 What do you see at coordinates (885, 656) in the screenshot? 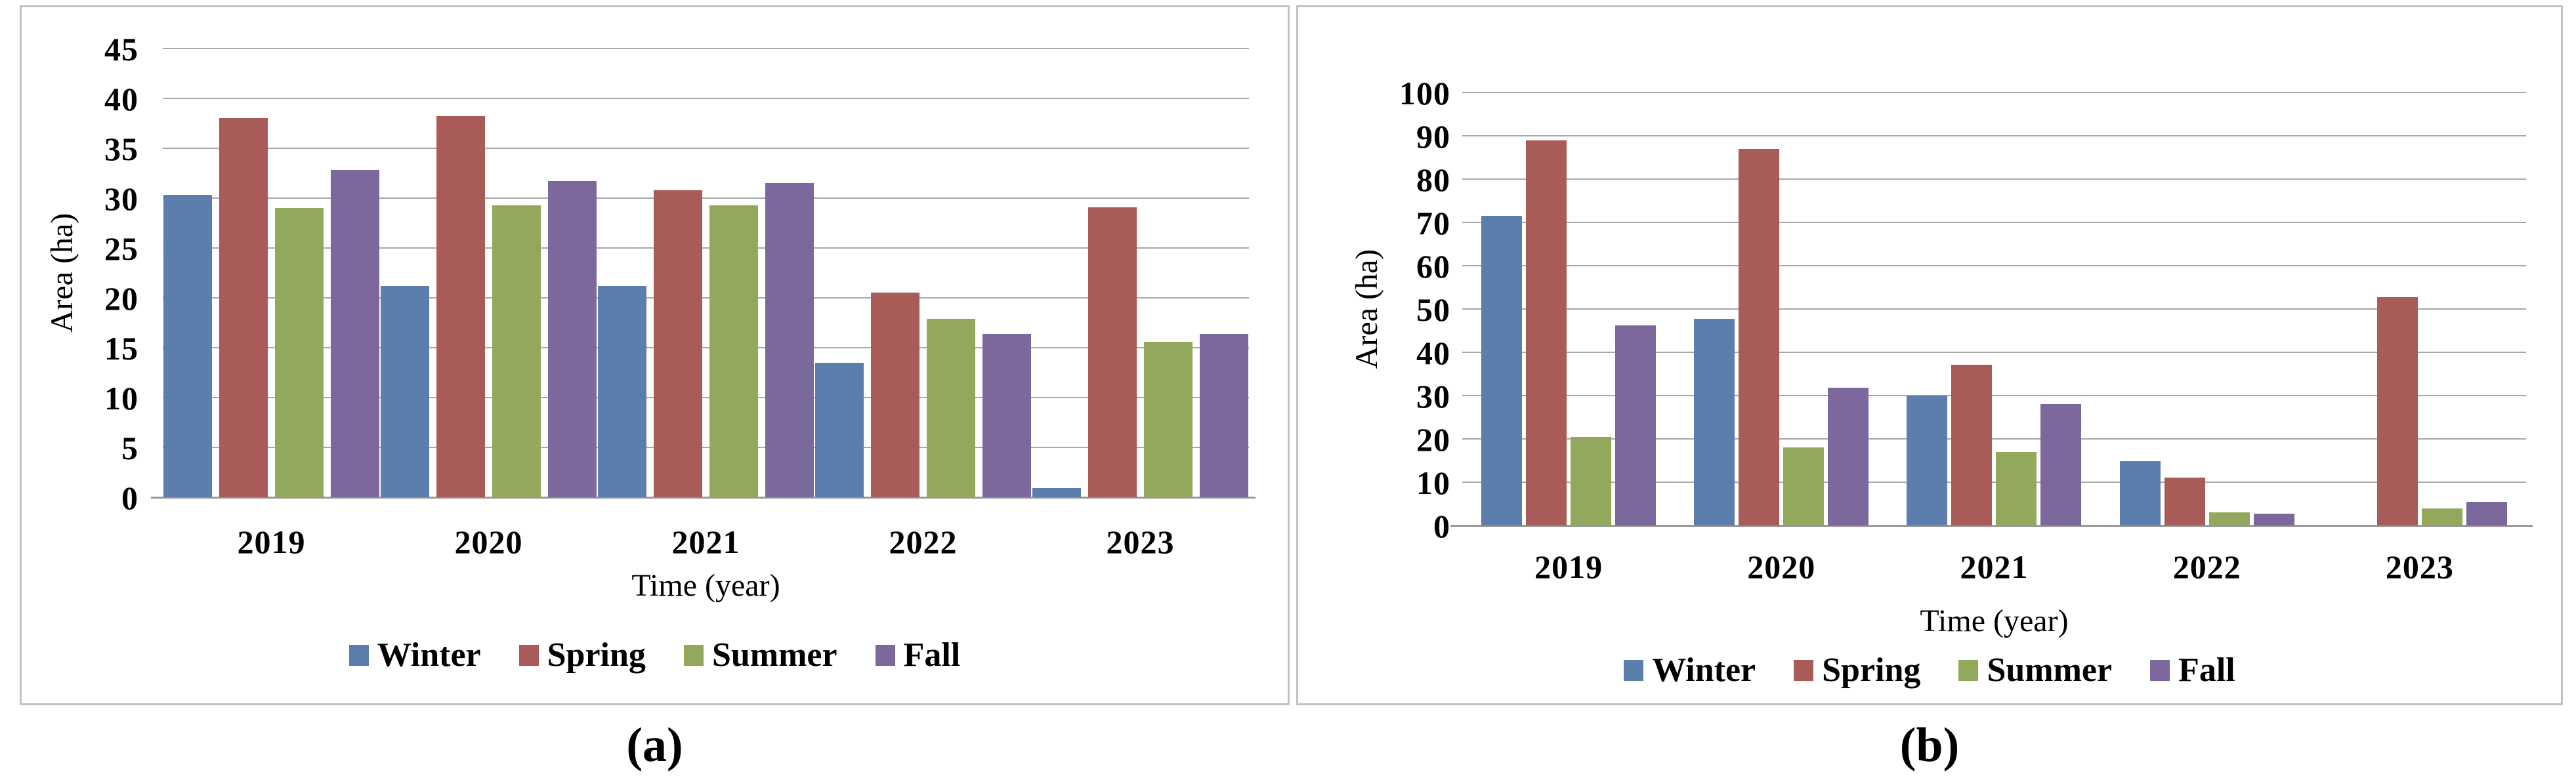
I see `legend-swatch-fall-icon` at bounding box center [885, 656].